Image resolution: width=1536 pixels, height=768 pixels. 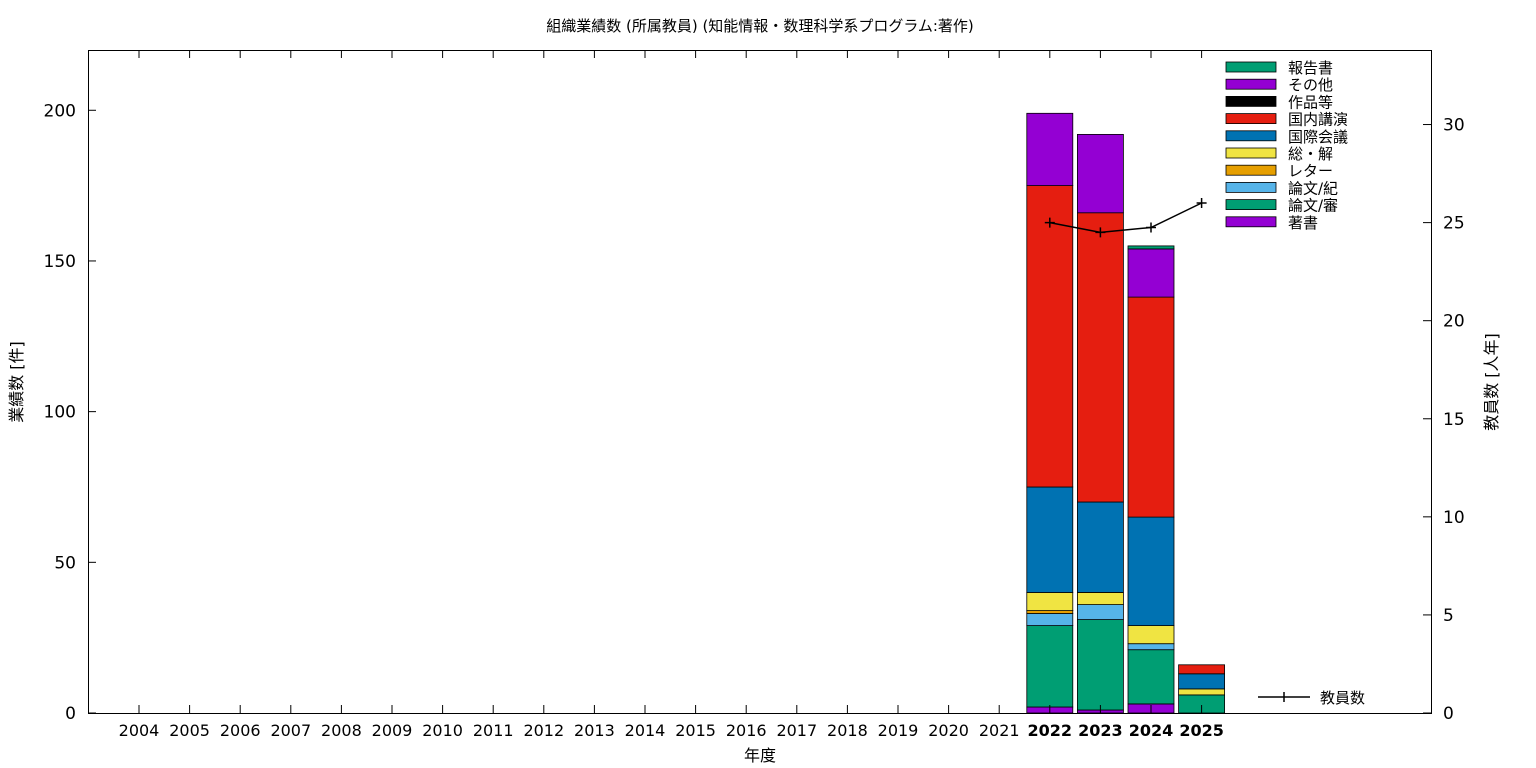 I want to click on y2-tick-label: 10, so click(x=1454, y=518).